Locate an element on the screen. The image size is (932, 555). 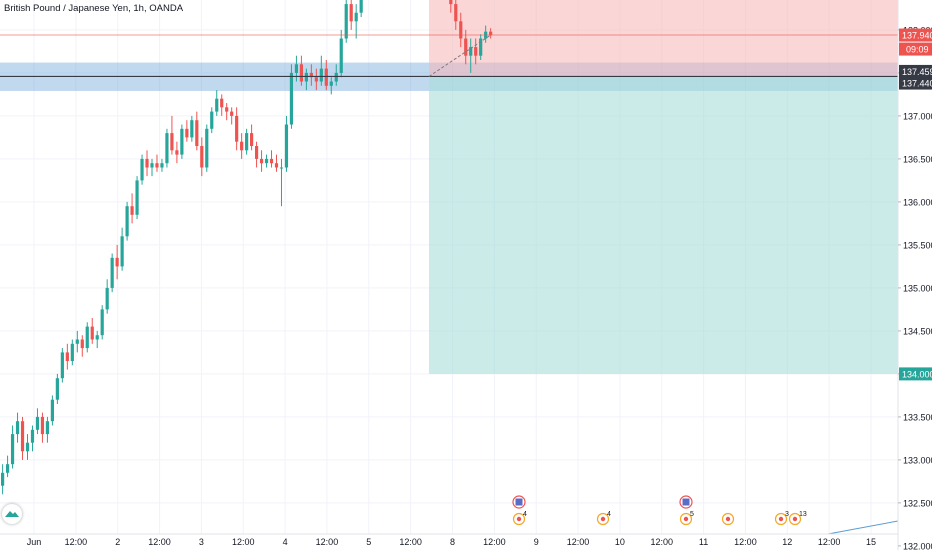
tradingview-logo-icon is located at coordinates (12, 514).